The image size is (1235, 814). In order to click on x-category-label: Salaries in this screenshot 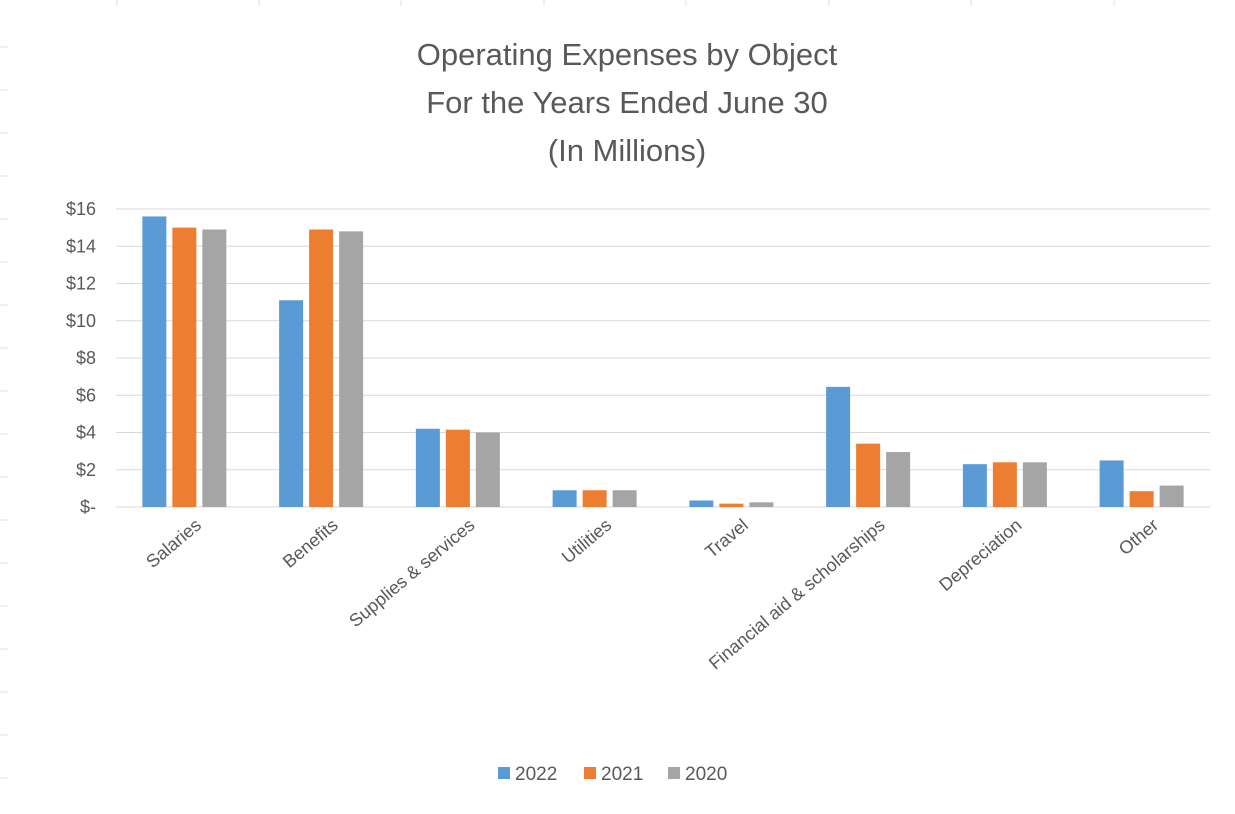, I will do `click(173, 543)`.